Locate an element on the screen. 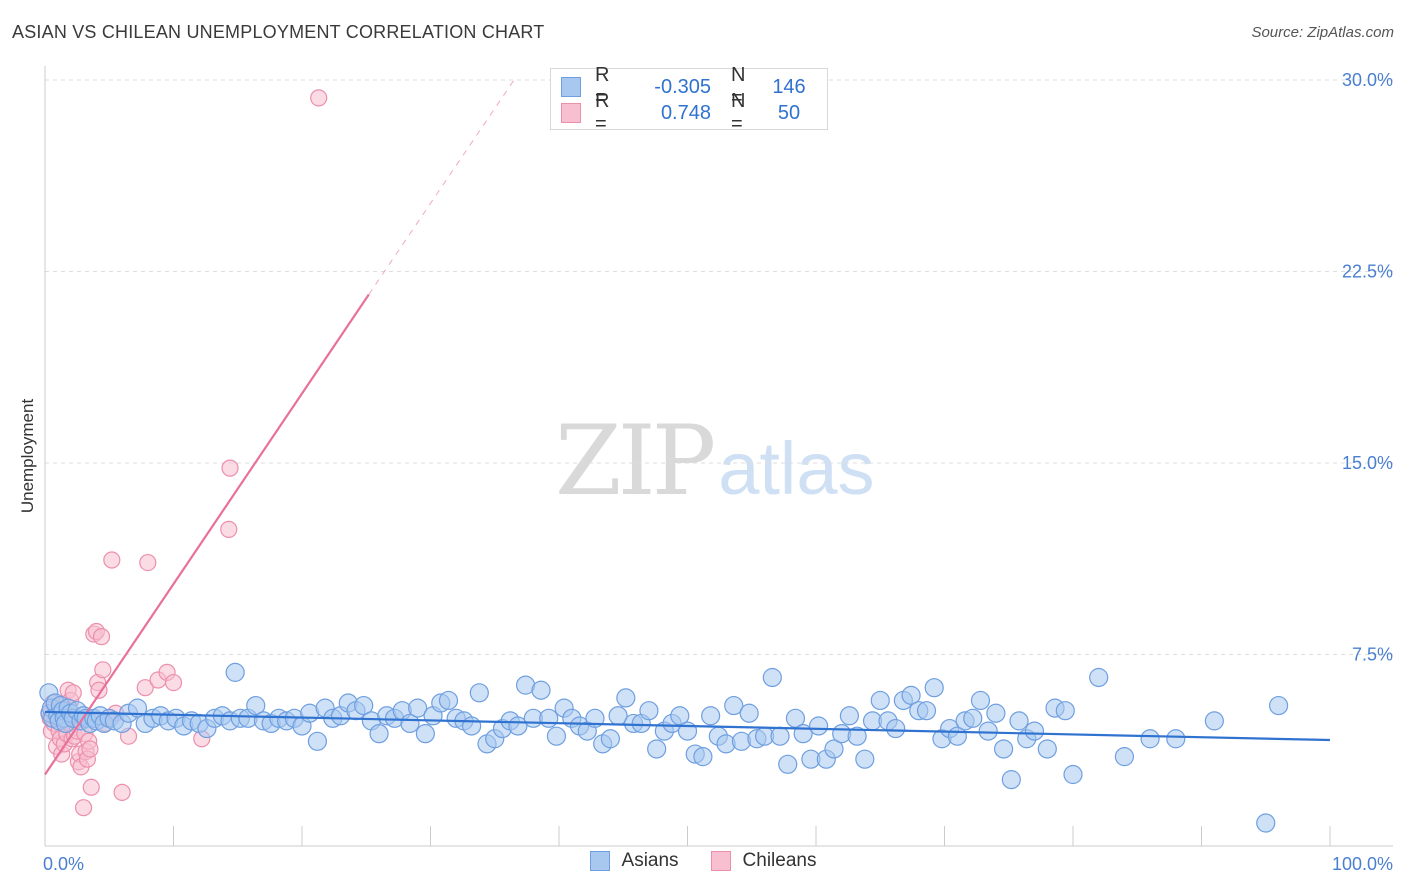 The width and height of the screenshot is (1406, 892). chileans-trendline-extension is located at coordinates (441, 187).